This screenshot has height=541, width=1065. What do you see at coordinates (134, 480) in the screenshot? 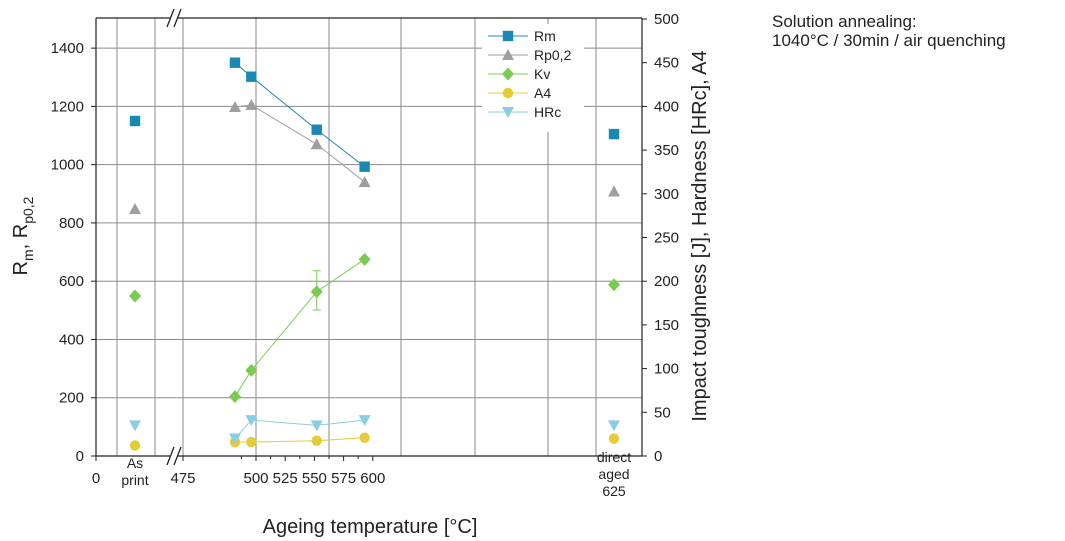
I see `x-category-label-as-print: print` at bounding box center [134, 480].